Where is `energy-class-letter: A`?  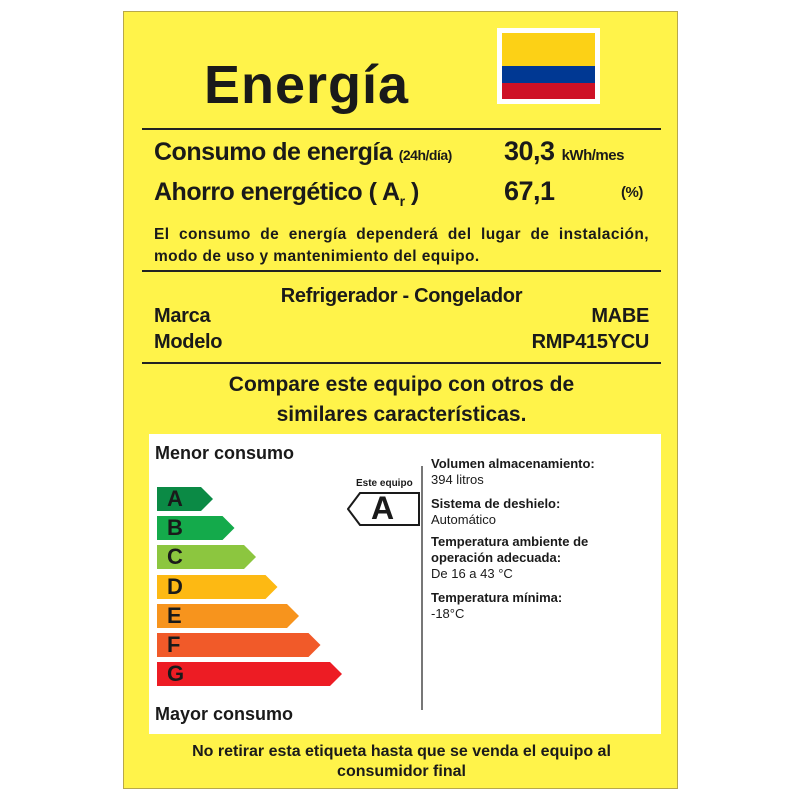
energy-class-letter: A is located at coordinates (175, 498).